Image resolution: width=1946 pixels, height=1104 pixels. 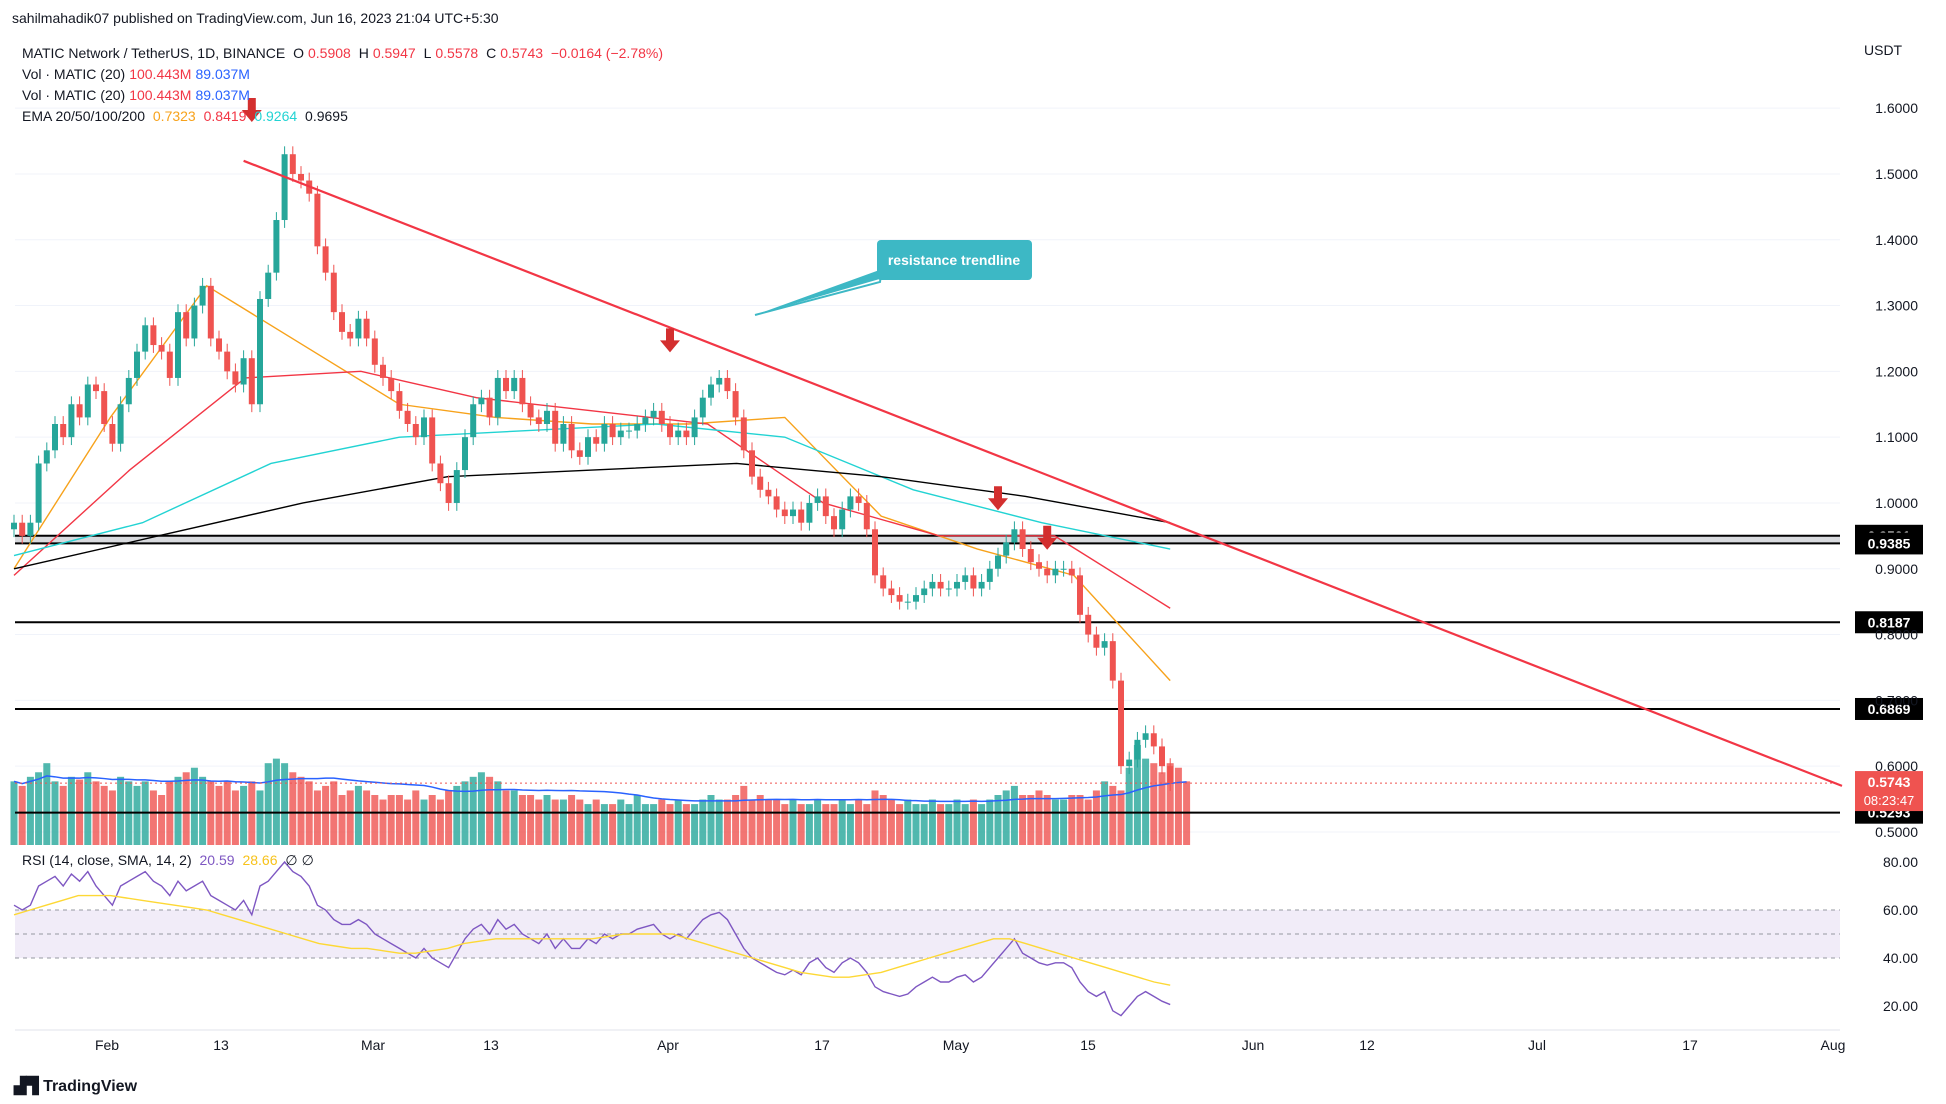 I want to click on volume-ma-line, so click(x=600, y=789).